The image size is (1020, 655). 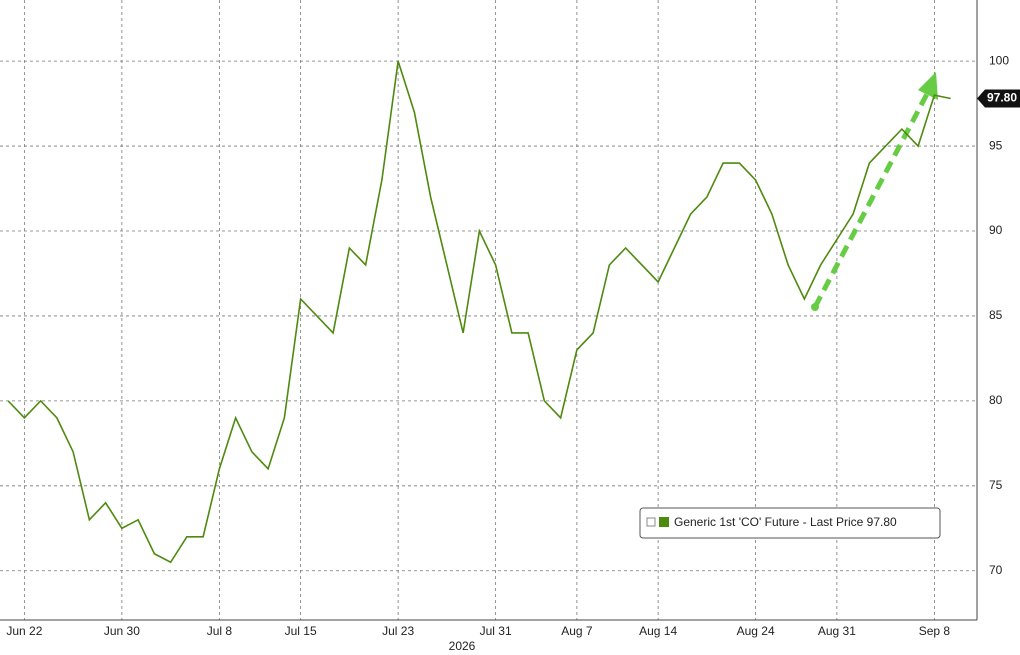 I want to click on y-tick-label: 75, so click(x=996, y=485).